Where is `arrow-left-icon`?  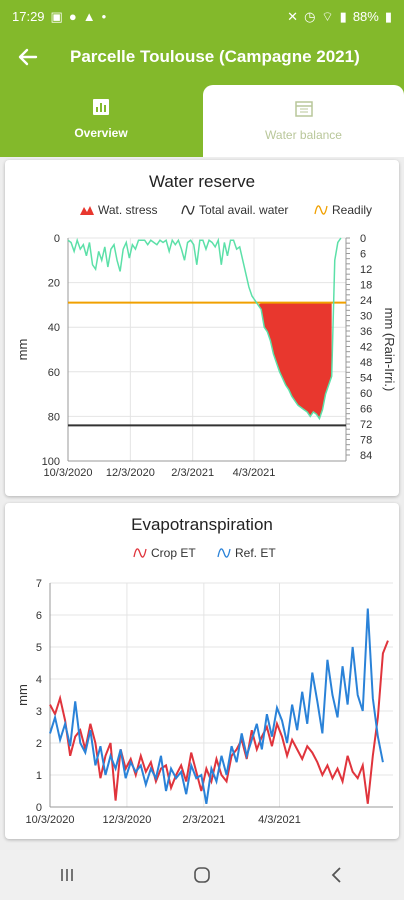
arrow-left-icon is located at coordinates (28, 57).